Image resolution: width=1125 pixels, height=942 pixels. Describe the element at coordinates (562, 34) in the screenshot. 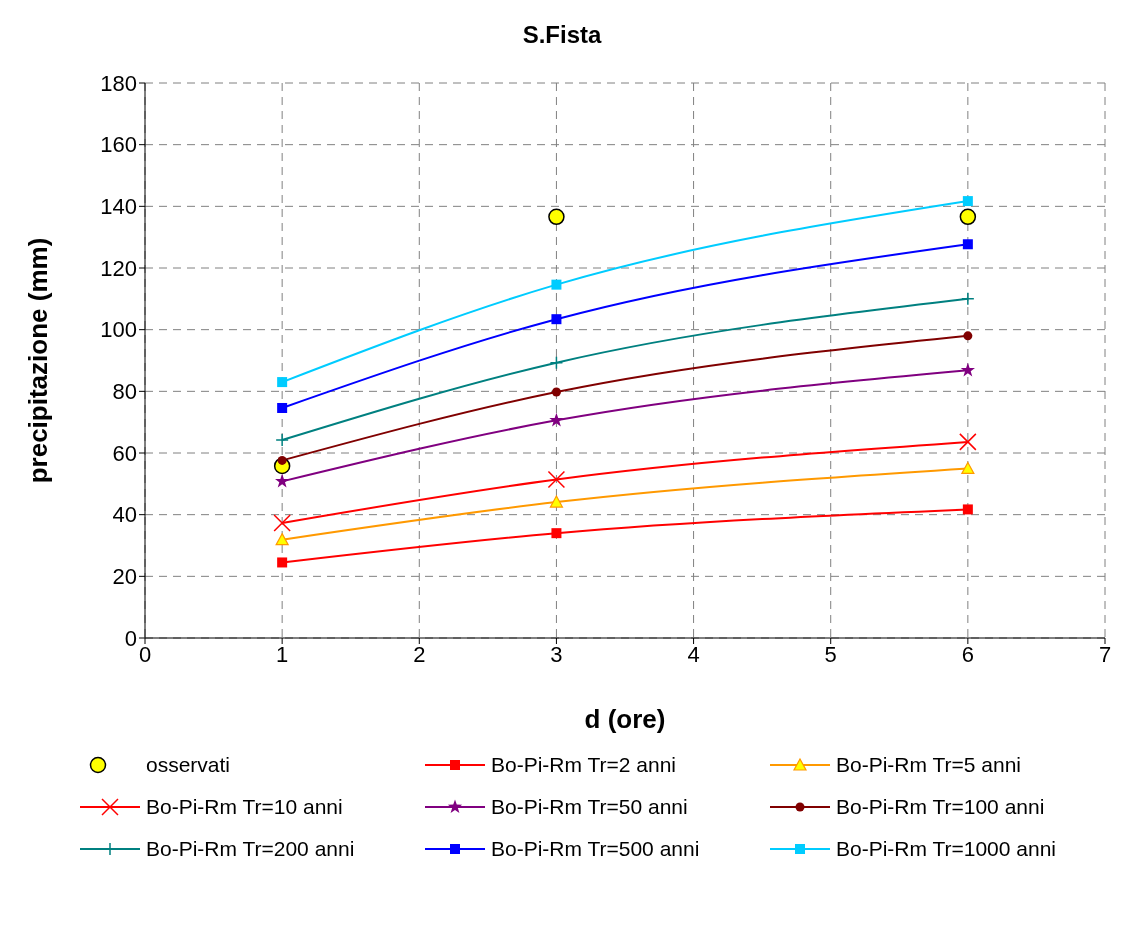

I see `chart-title: S.Fista` at that location.